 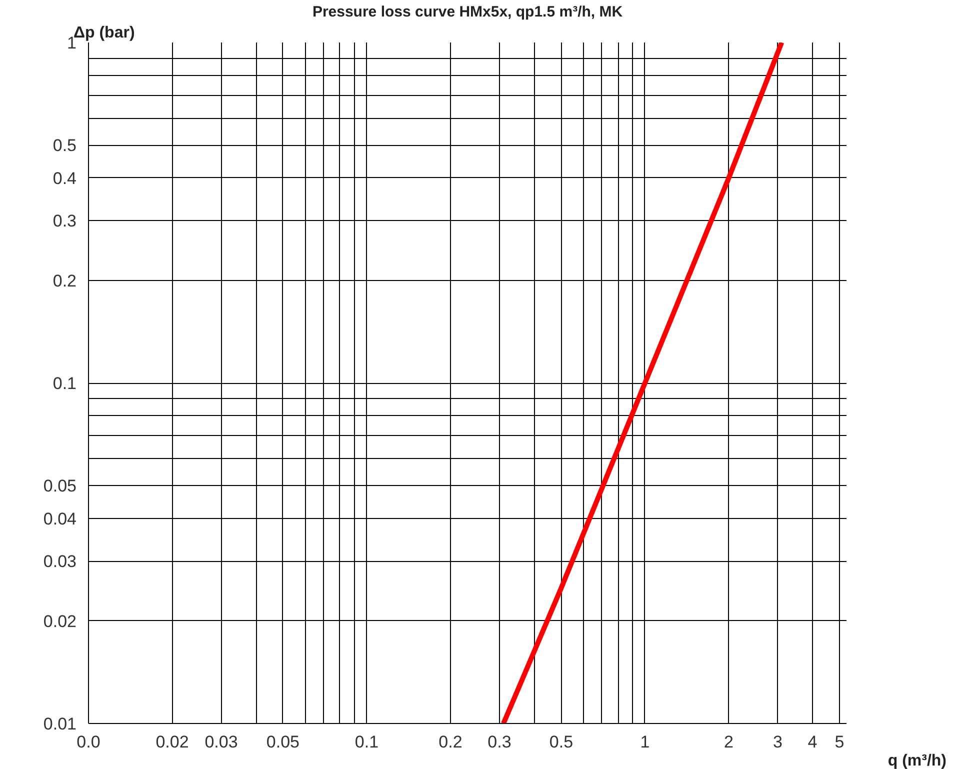 I want to click on y-tick-label: 0.03, so click(x=60, y=562).